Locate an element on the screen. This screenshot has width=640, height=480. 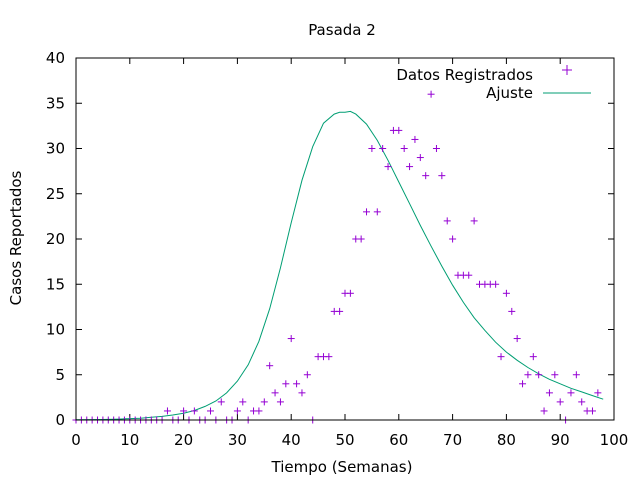
x-tick-label: 90 is located at coordinates (560, 440).